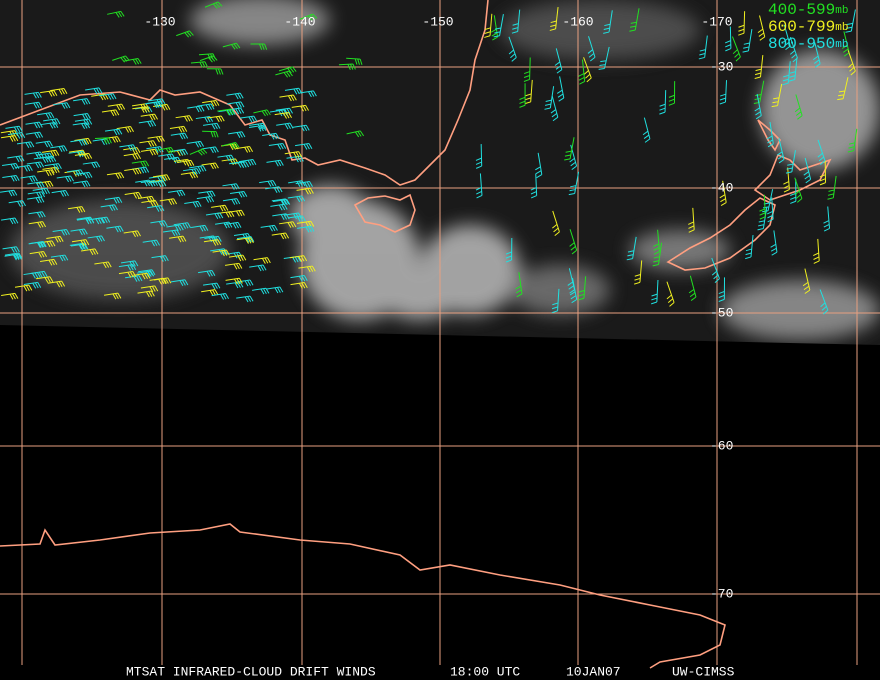 Image resolution: width=880 pixels, height=680 pixels. Describe the element at coordinates (801, 44) in the screenshot. I see `legend-range: 800-950` at that location.